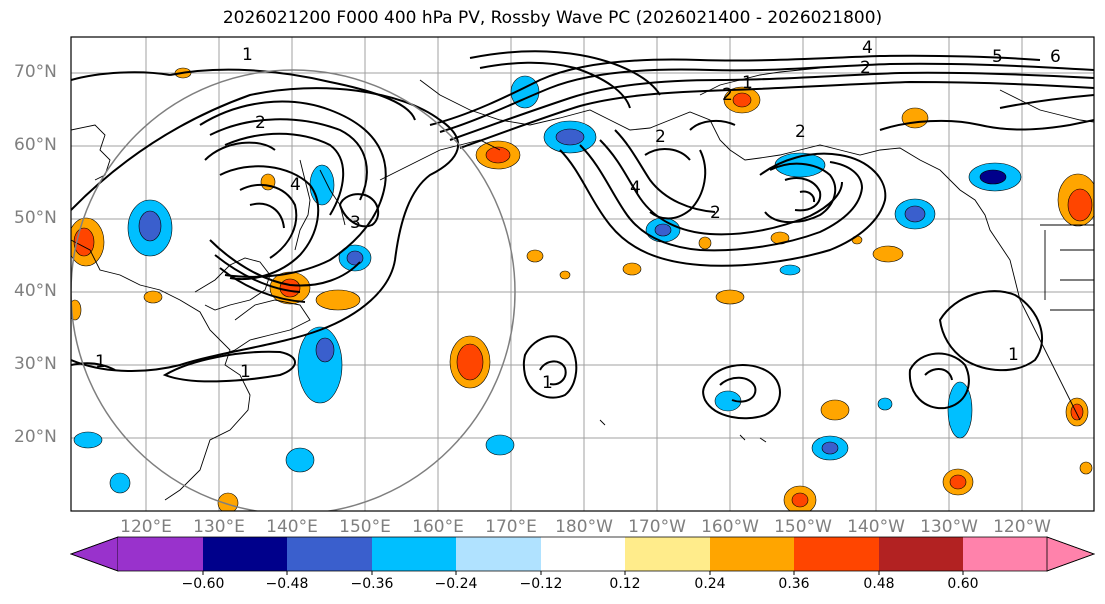 This screenshot has width=1105, height=604. What do you see at coordinates (438, 527) in the screenshot?
I see `lon-label: 160°E` at bounding box center [438, 527].